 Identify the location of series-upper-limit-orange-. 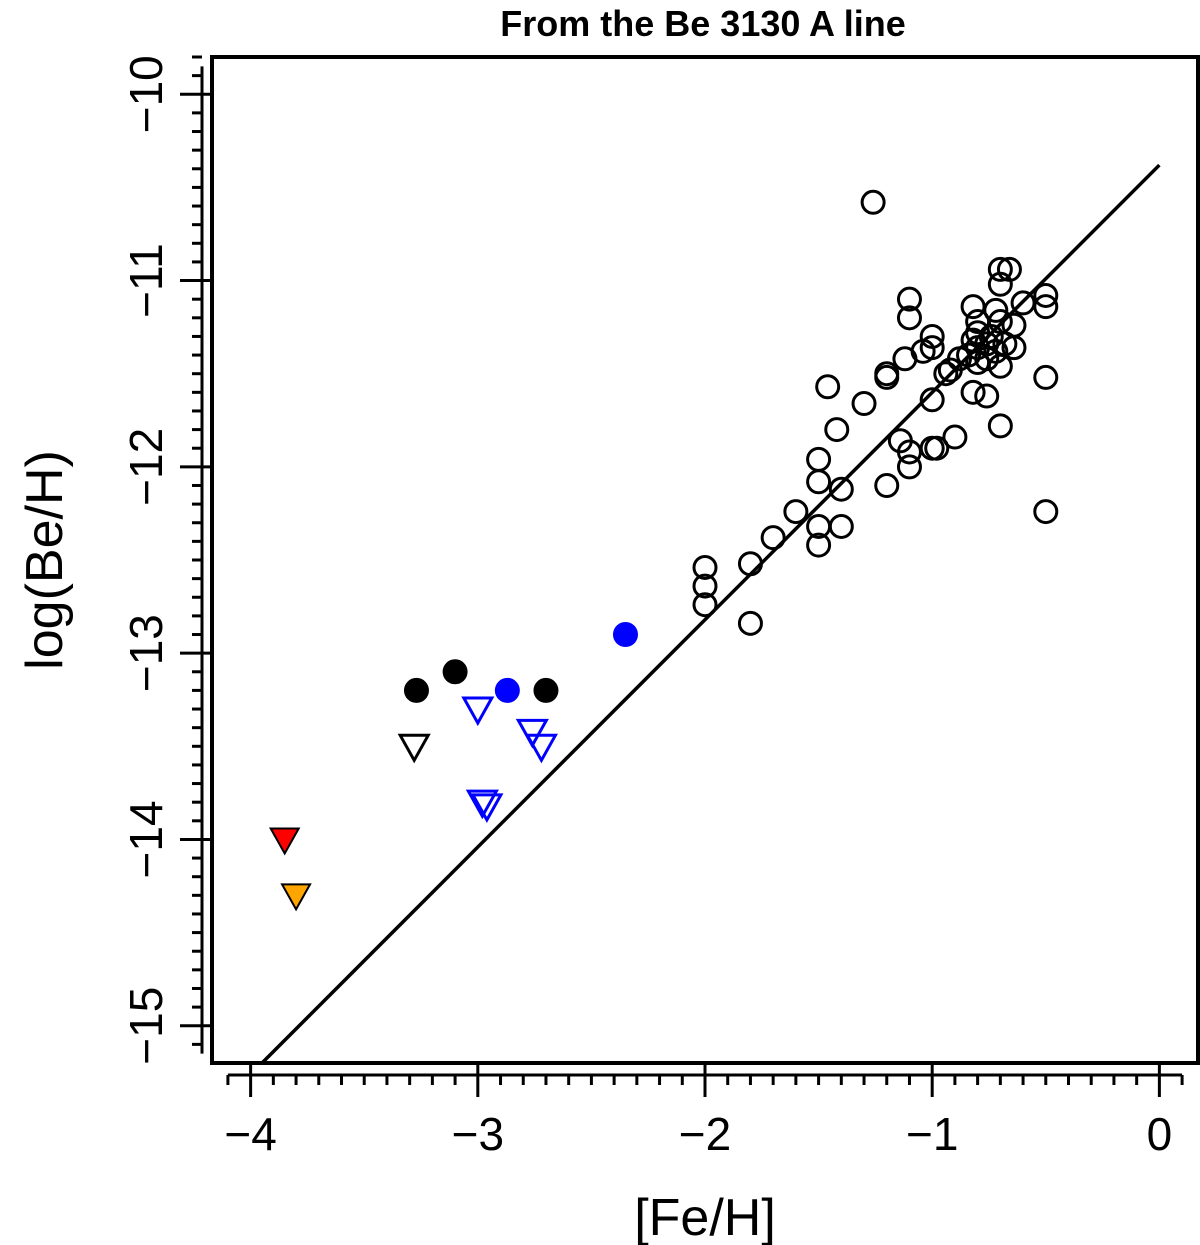
(296, 897).